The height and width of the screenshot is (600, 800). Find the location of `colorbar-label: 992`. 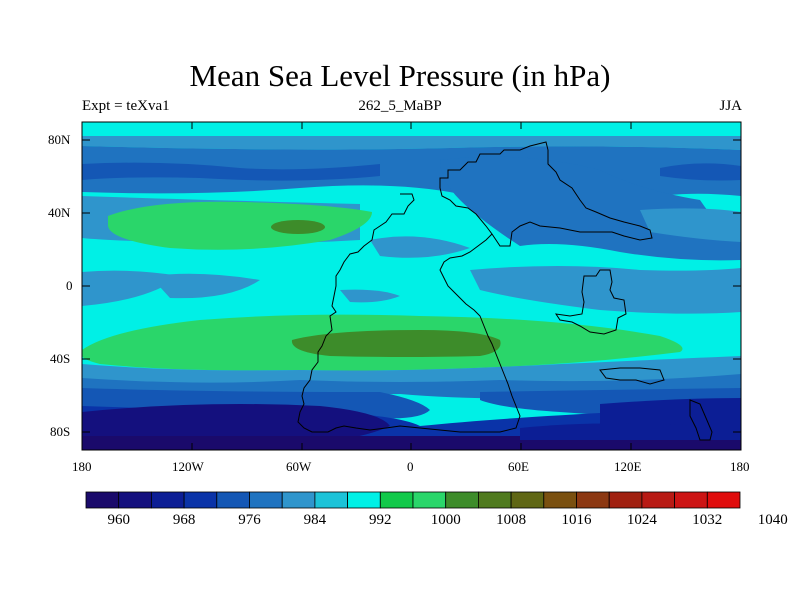

colorbar-label: 992 is located at coordinates (380, 520).